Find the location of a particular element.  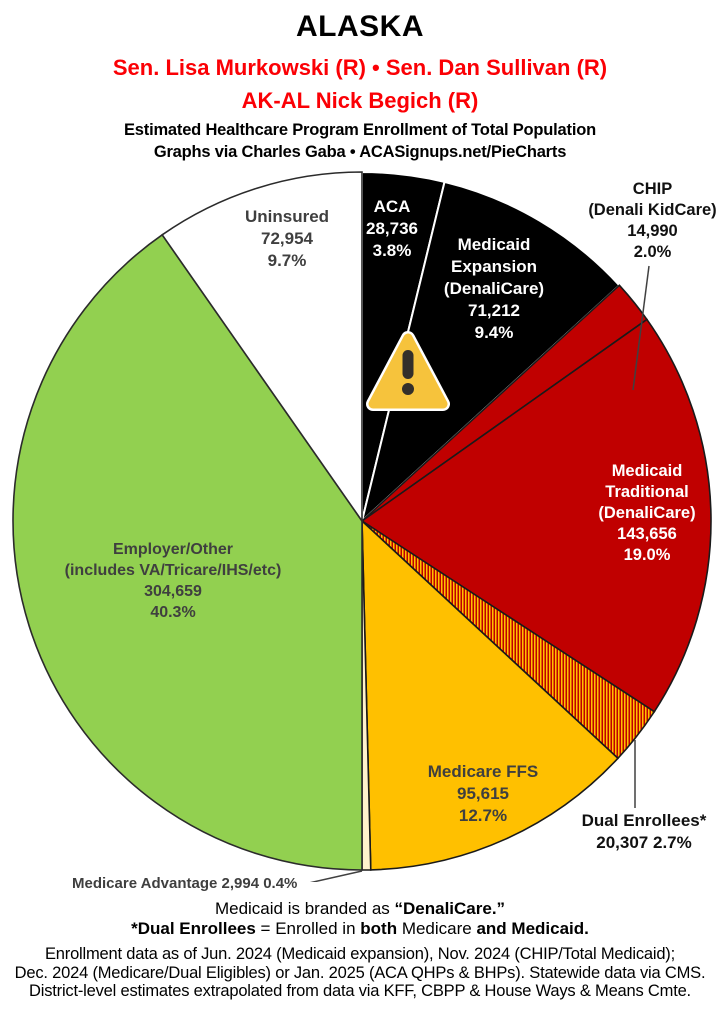

page-title: ALASKA is located at coordinates (360, 26).